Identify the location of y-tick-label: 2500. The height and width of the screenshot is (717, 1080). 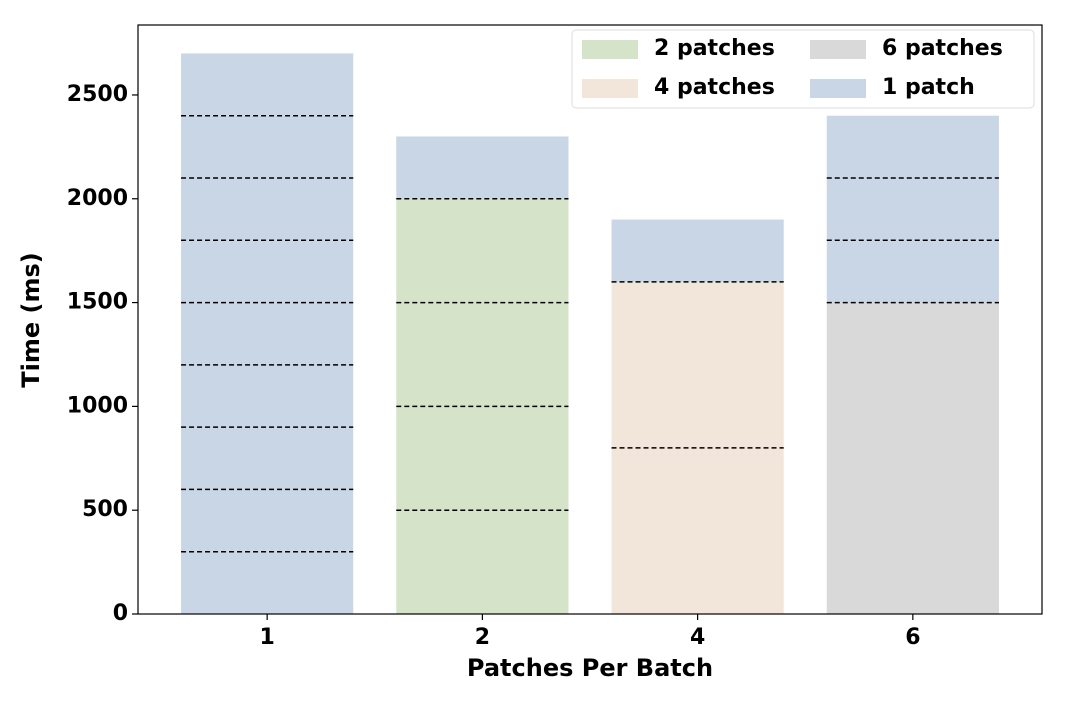
(97, 94).